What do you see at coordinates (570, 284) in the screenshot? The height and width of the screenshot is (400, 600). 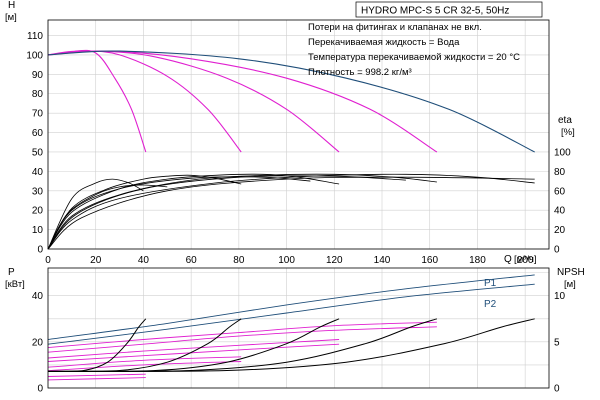 I see `npsh-axis-unit: [м]` at bounding box center [570, 284].